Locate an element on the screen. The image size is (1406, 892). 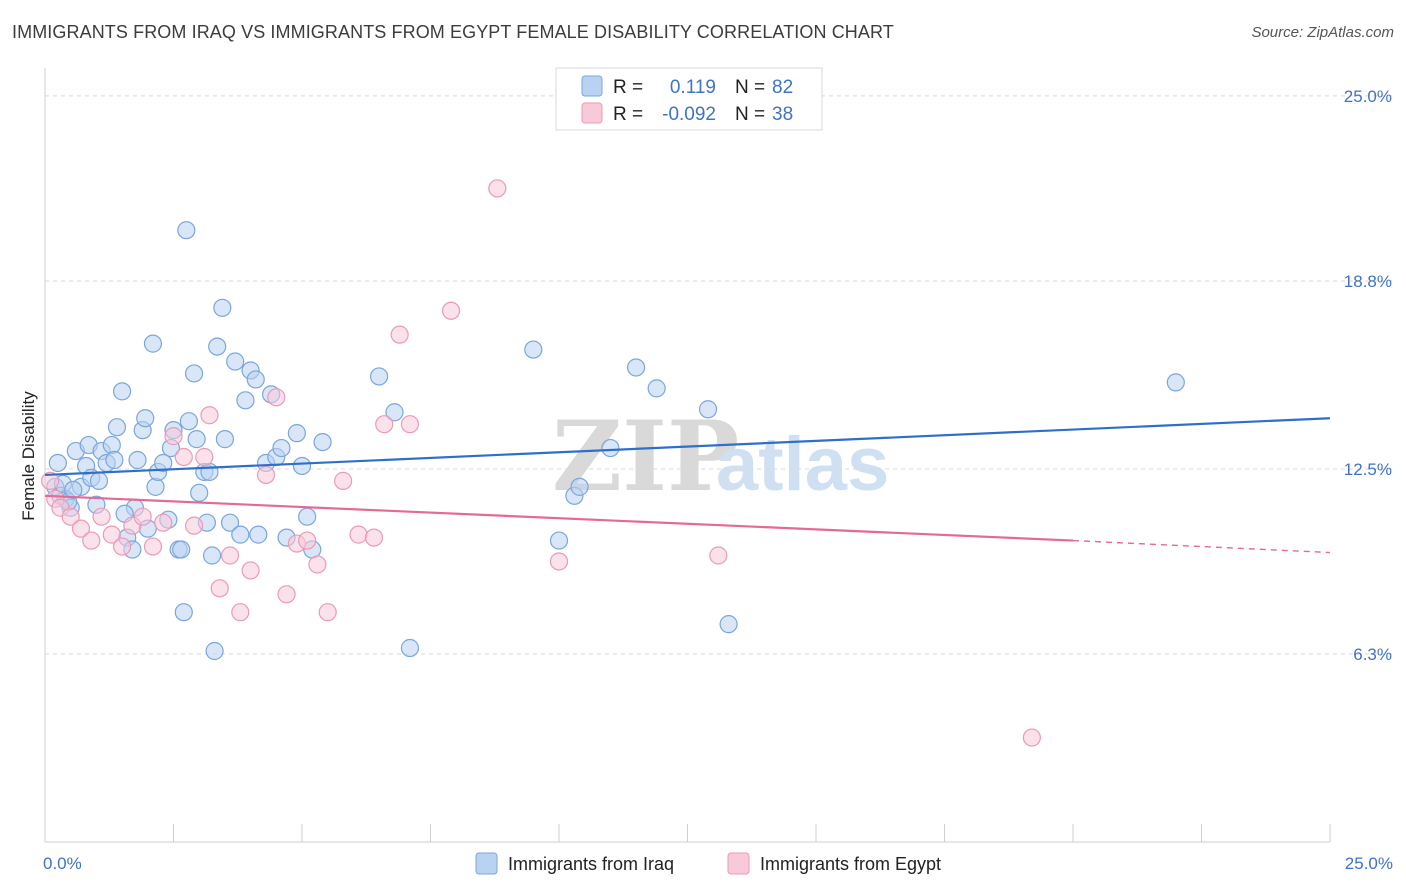
legend-egypt-r-label: R = is located at coordinates (628, 114).